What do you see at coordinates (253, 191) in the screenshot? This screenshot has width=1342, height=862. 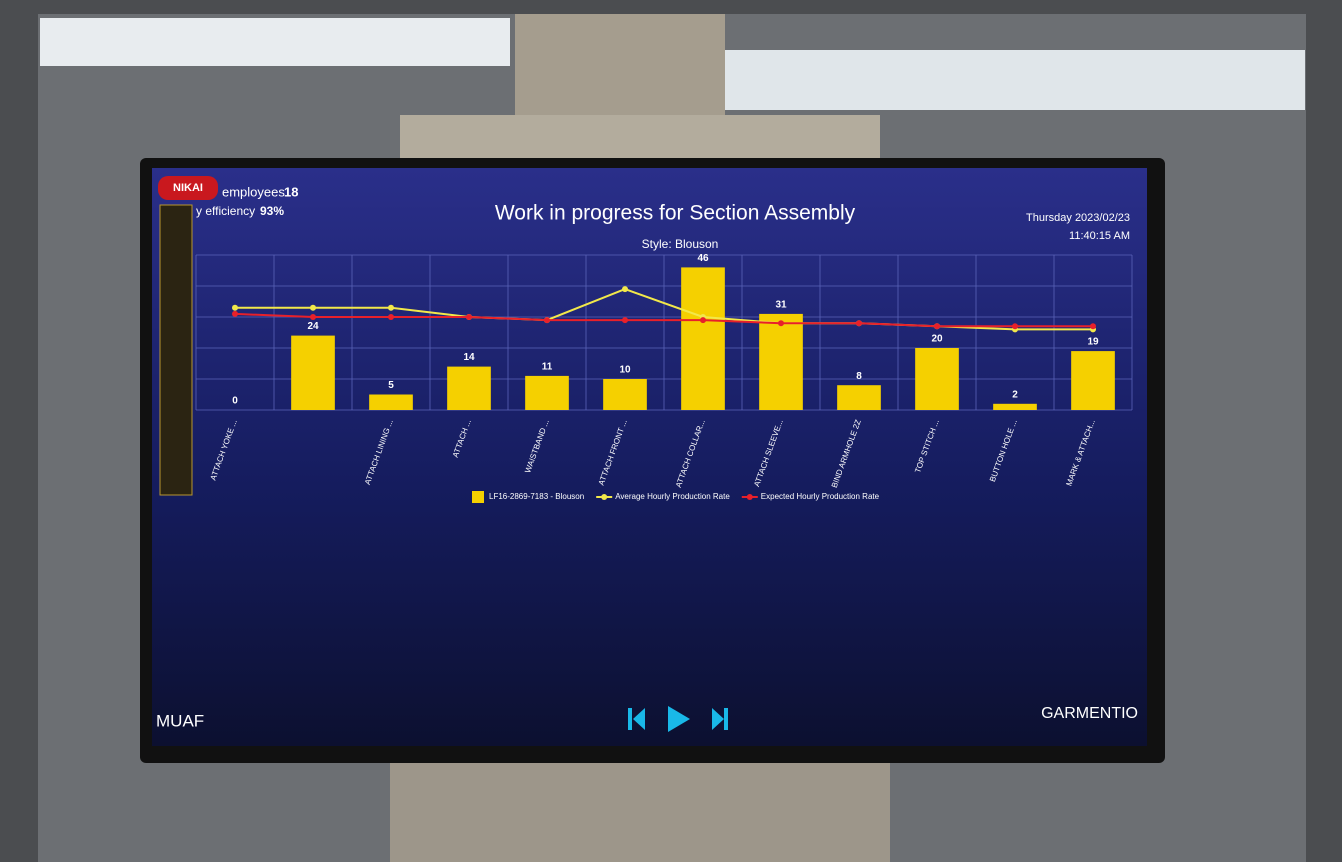 I see `employees-label: employees` at bounding box center [253, 191].